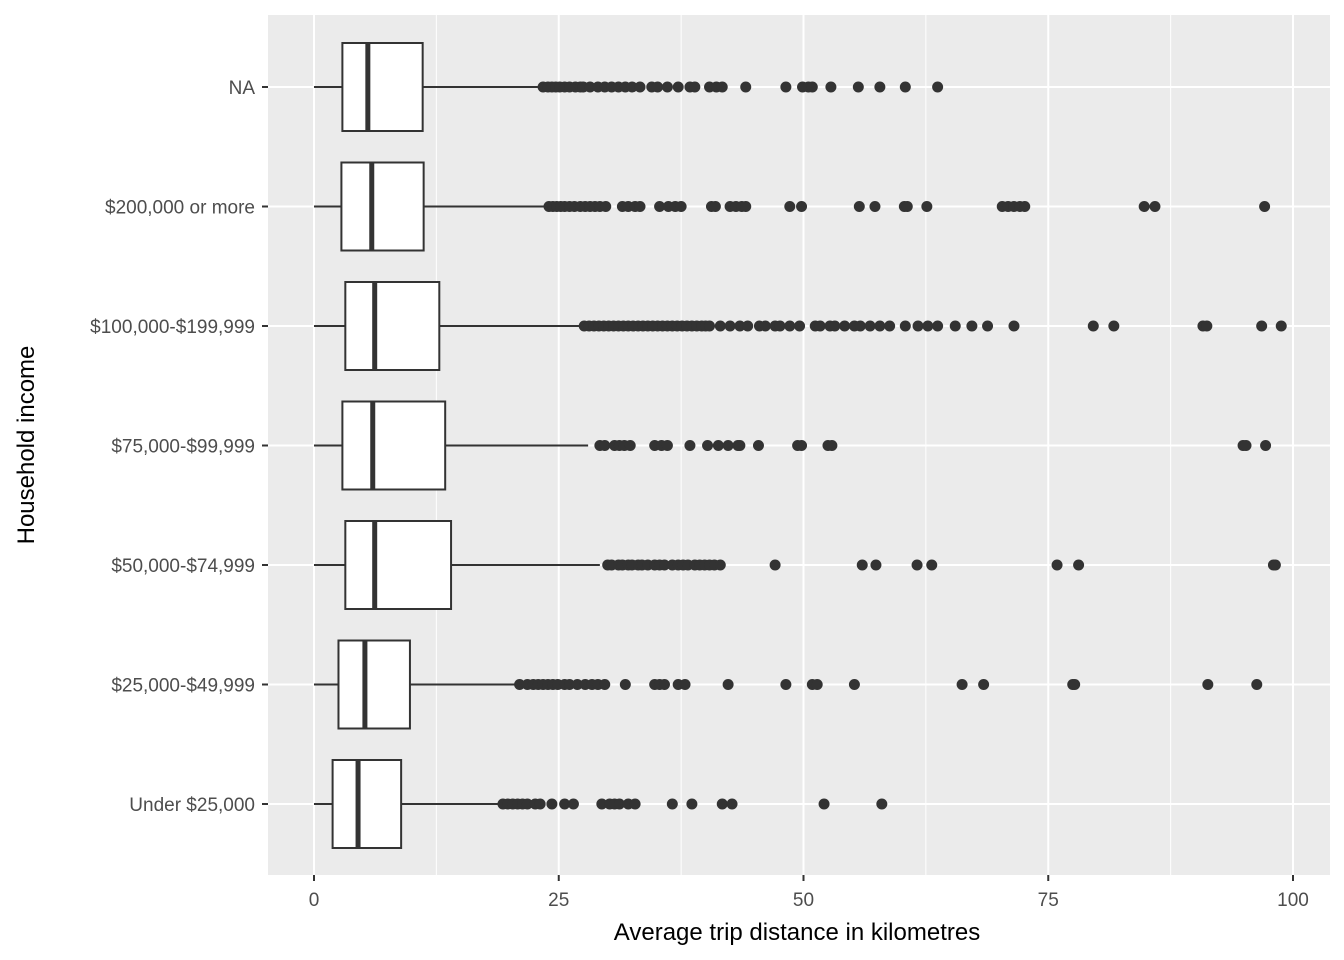 The image size is (1344, 960). I want to click on x-tick-label: 25, so click(558, 900).